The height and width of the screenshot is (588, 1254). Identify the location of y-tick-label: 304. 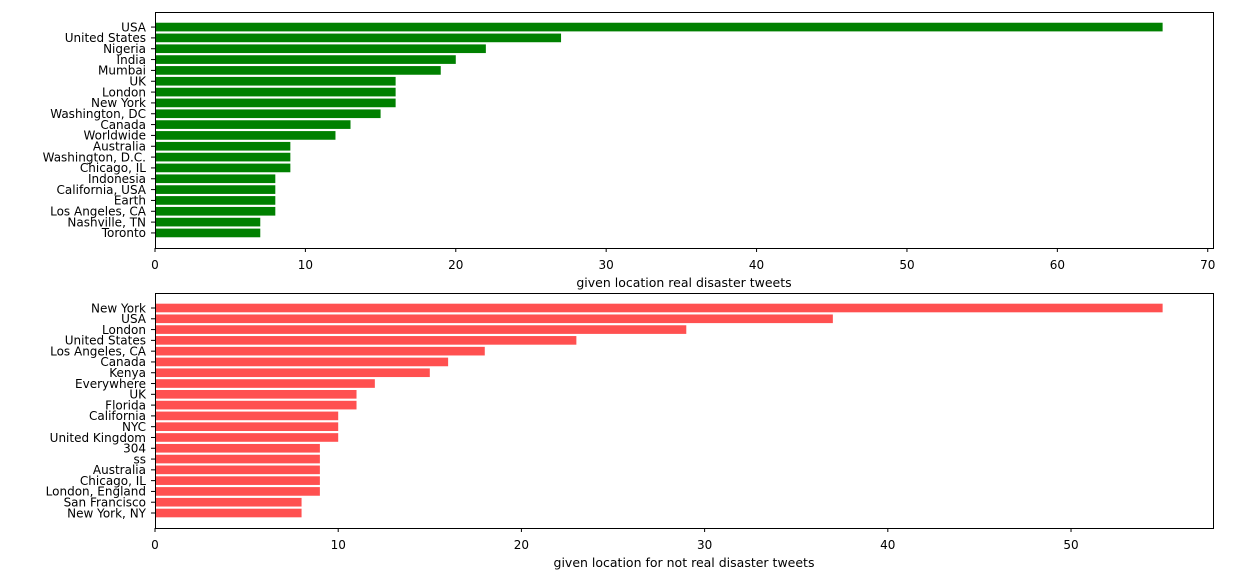
(134, 449).